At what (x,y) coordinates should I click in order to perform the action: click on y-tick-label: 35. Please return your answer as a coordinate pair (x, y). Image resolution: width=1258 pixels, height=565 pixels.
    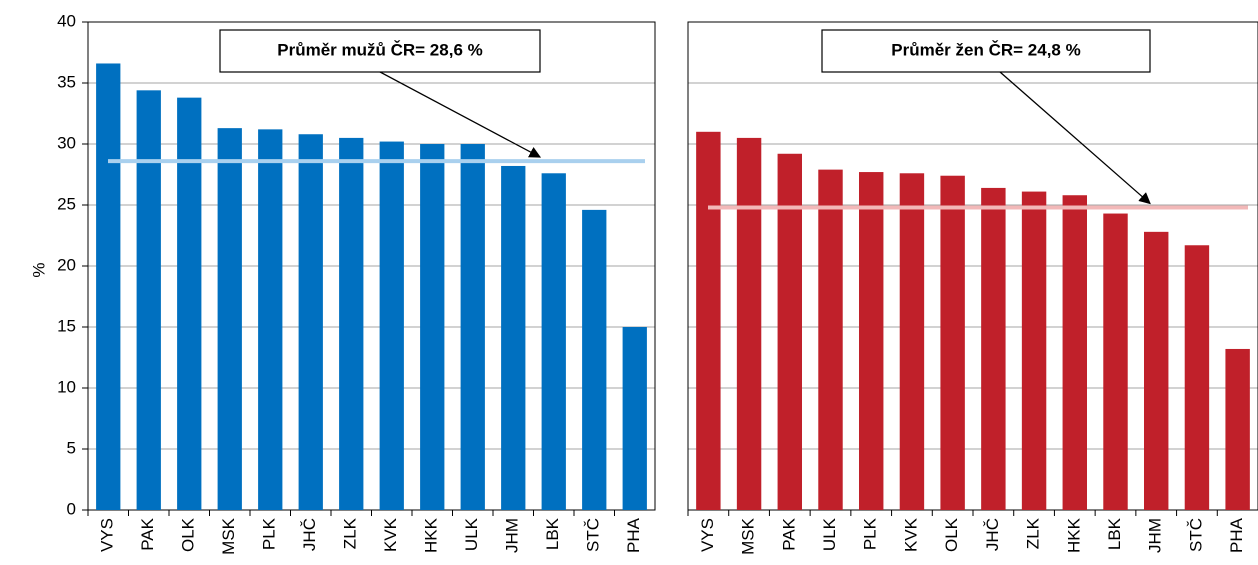
    Looking at the image, I should click on (66, 81).